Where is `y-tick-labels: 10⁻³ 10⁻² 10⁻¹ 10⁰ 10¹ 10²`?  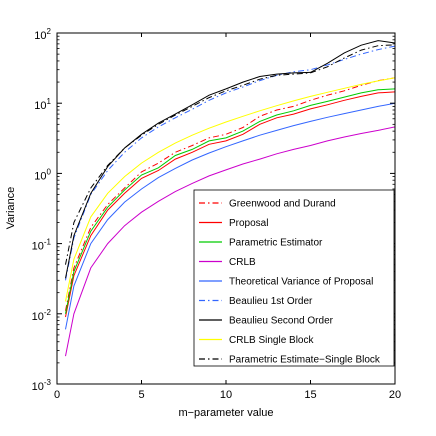 y-tick-labels: 10⁻³ 10⁻² 10⁻¹ 10⁰ 10¹ 10² is located at coordinates (42, 210).